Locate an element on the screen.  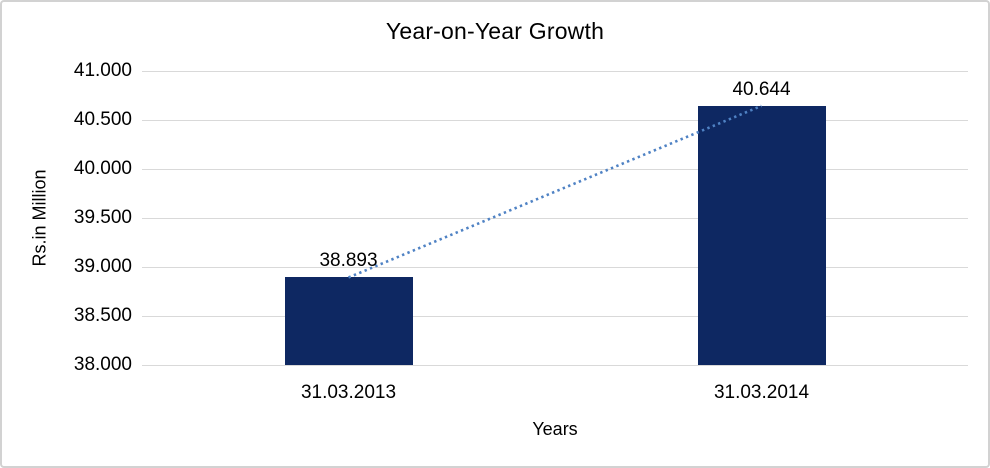
bar-data-label: 38.893 is located at coordinates (348, 261).